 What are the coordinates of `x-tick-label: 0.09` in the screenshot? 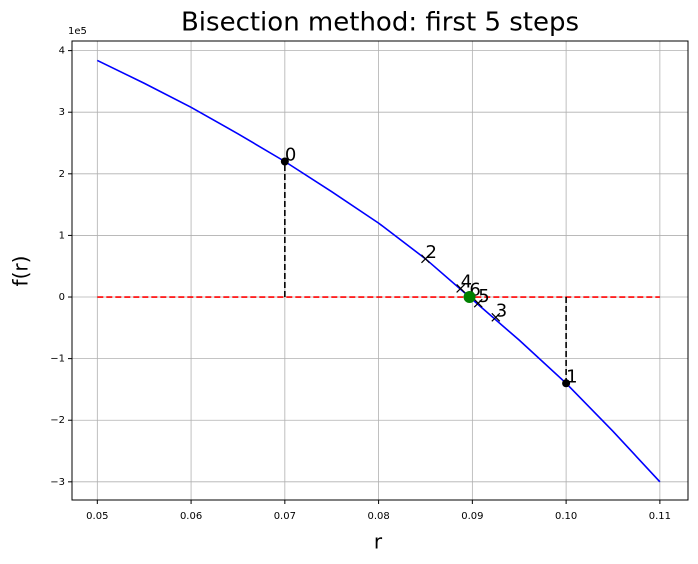 It's located at (472, 516).